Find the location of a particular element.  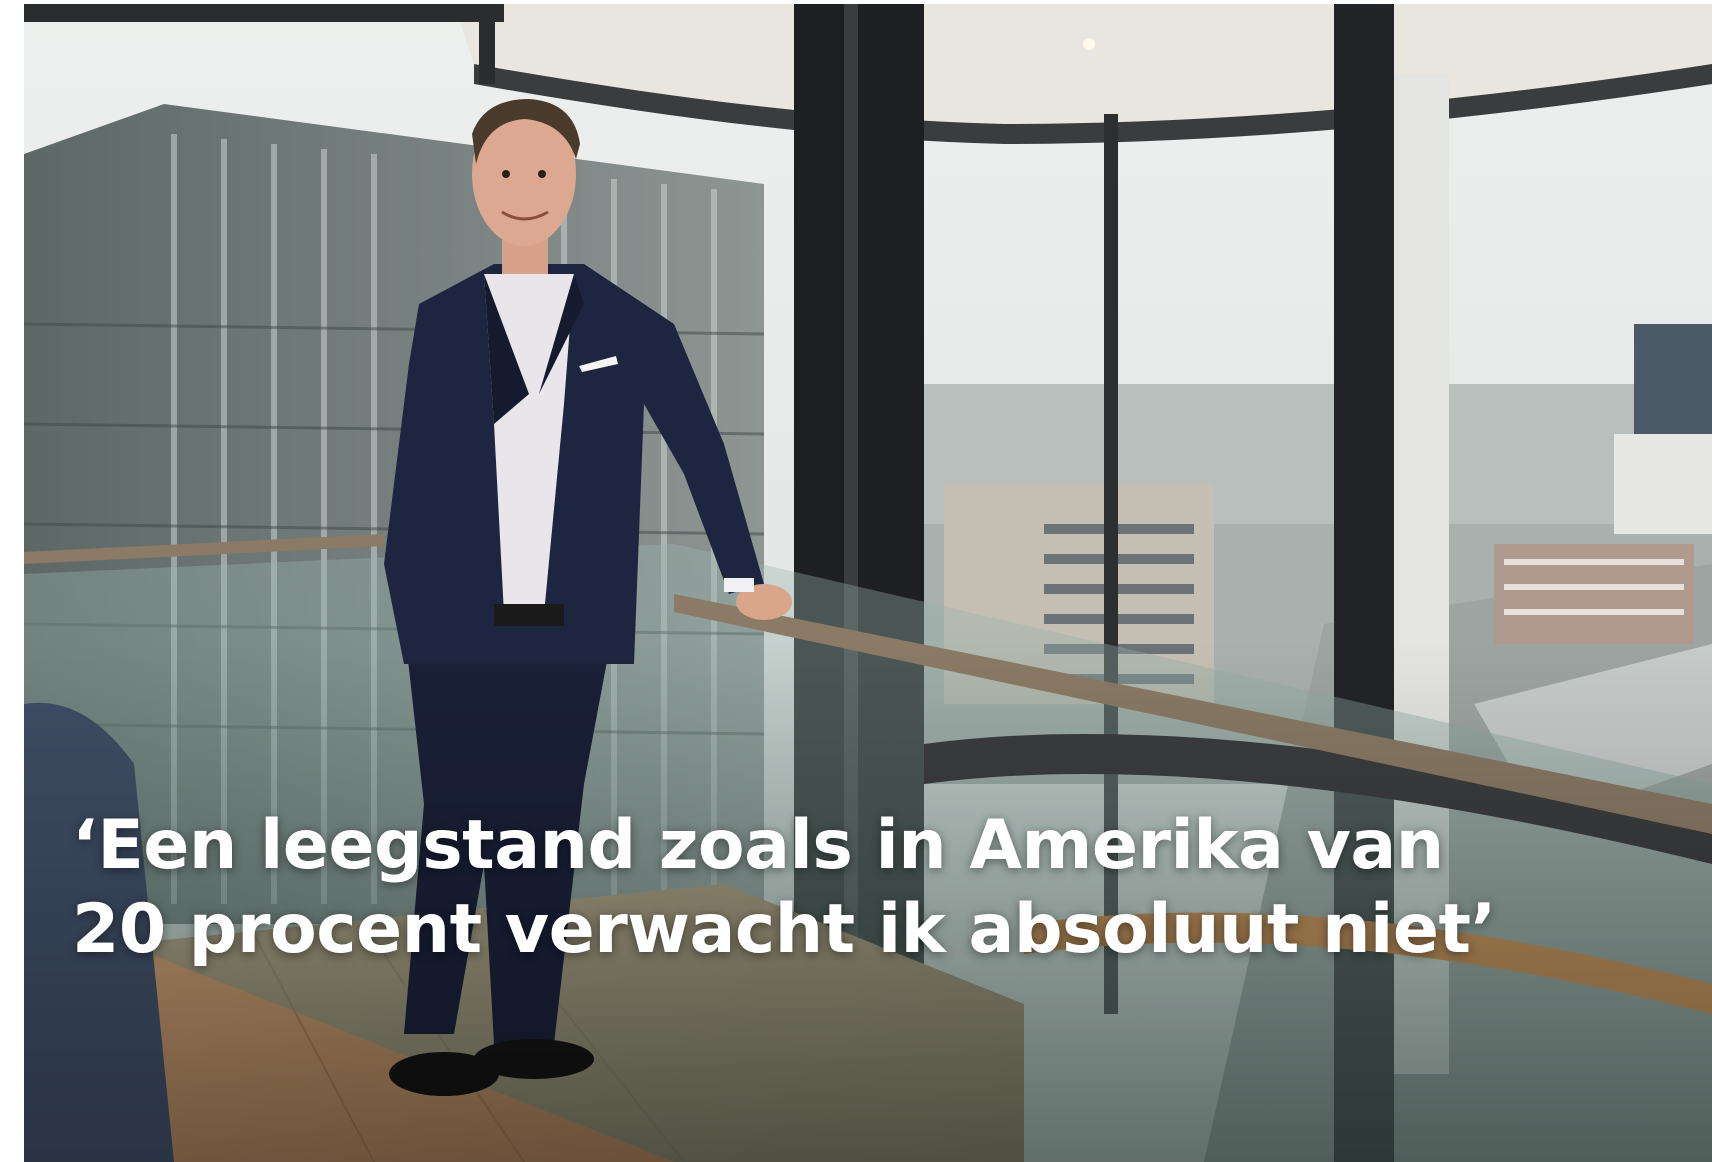

headline-line-2: 20 procent verwacht ik absoluut niet’ is located at coordinates (784, 929).